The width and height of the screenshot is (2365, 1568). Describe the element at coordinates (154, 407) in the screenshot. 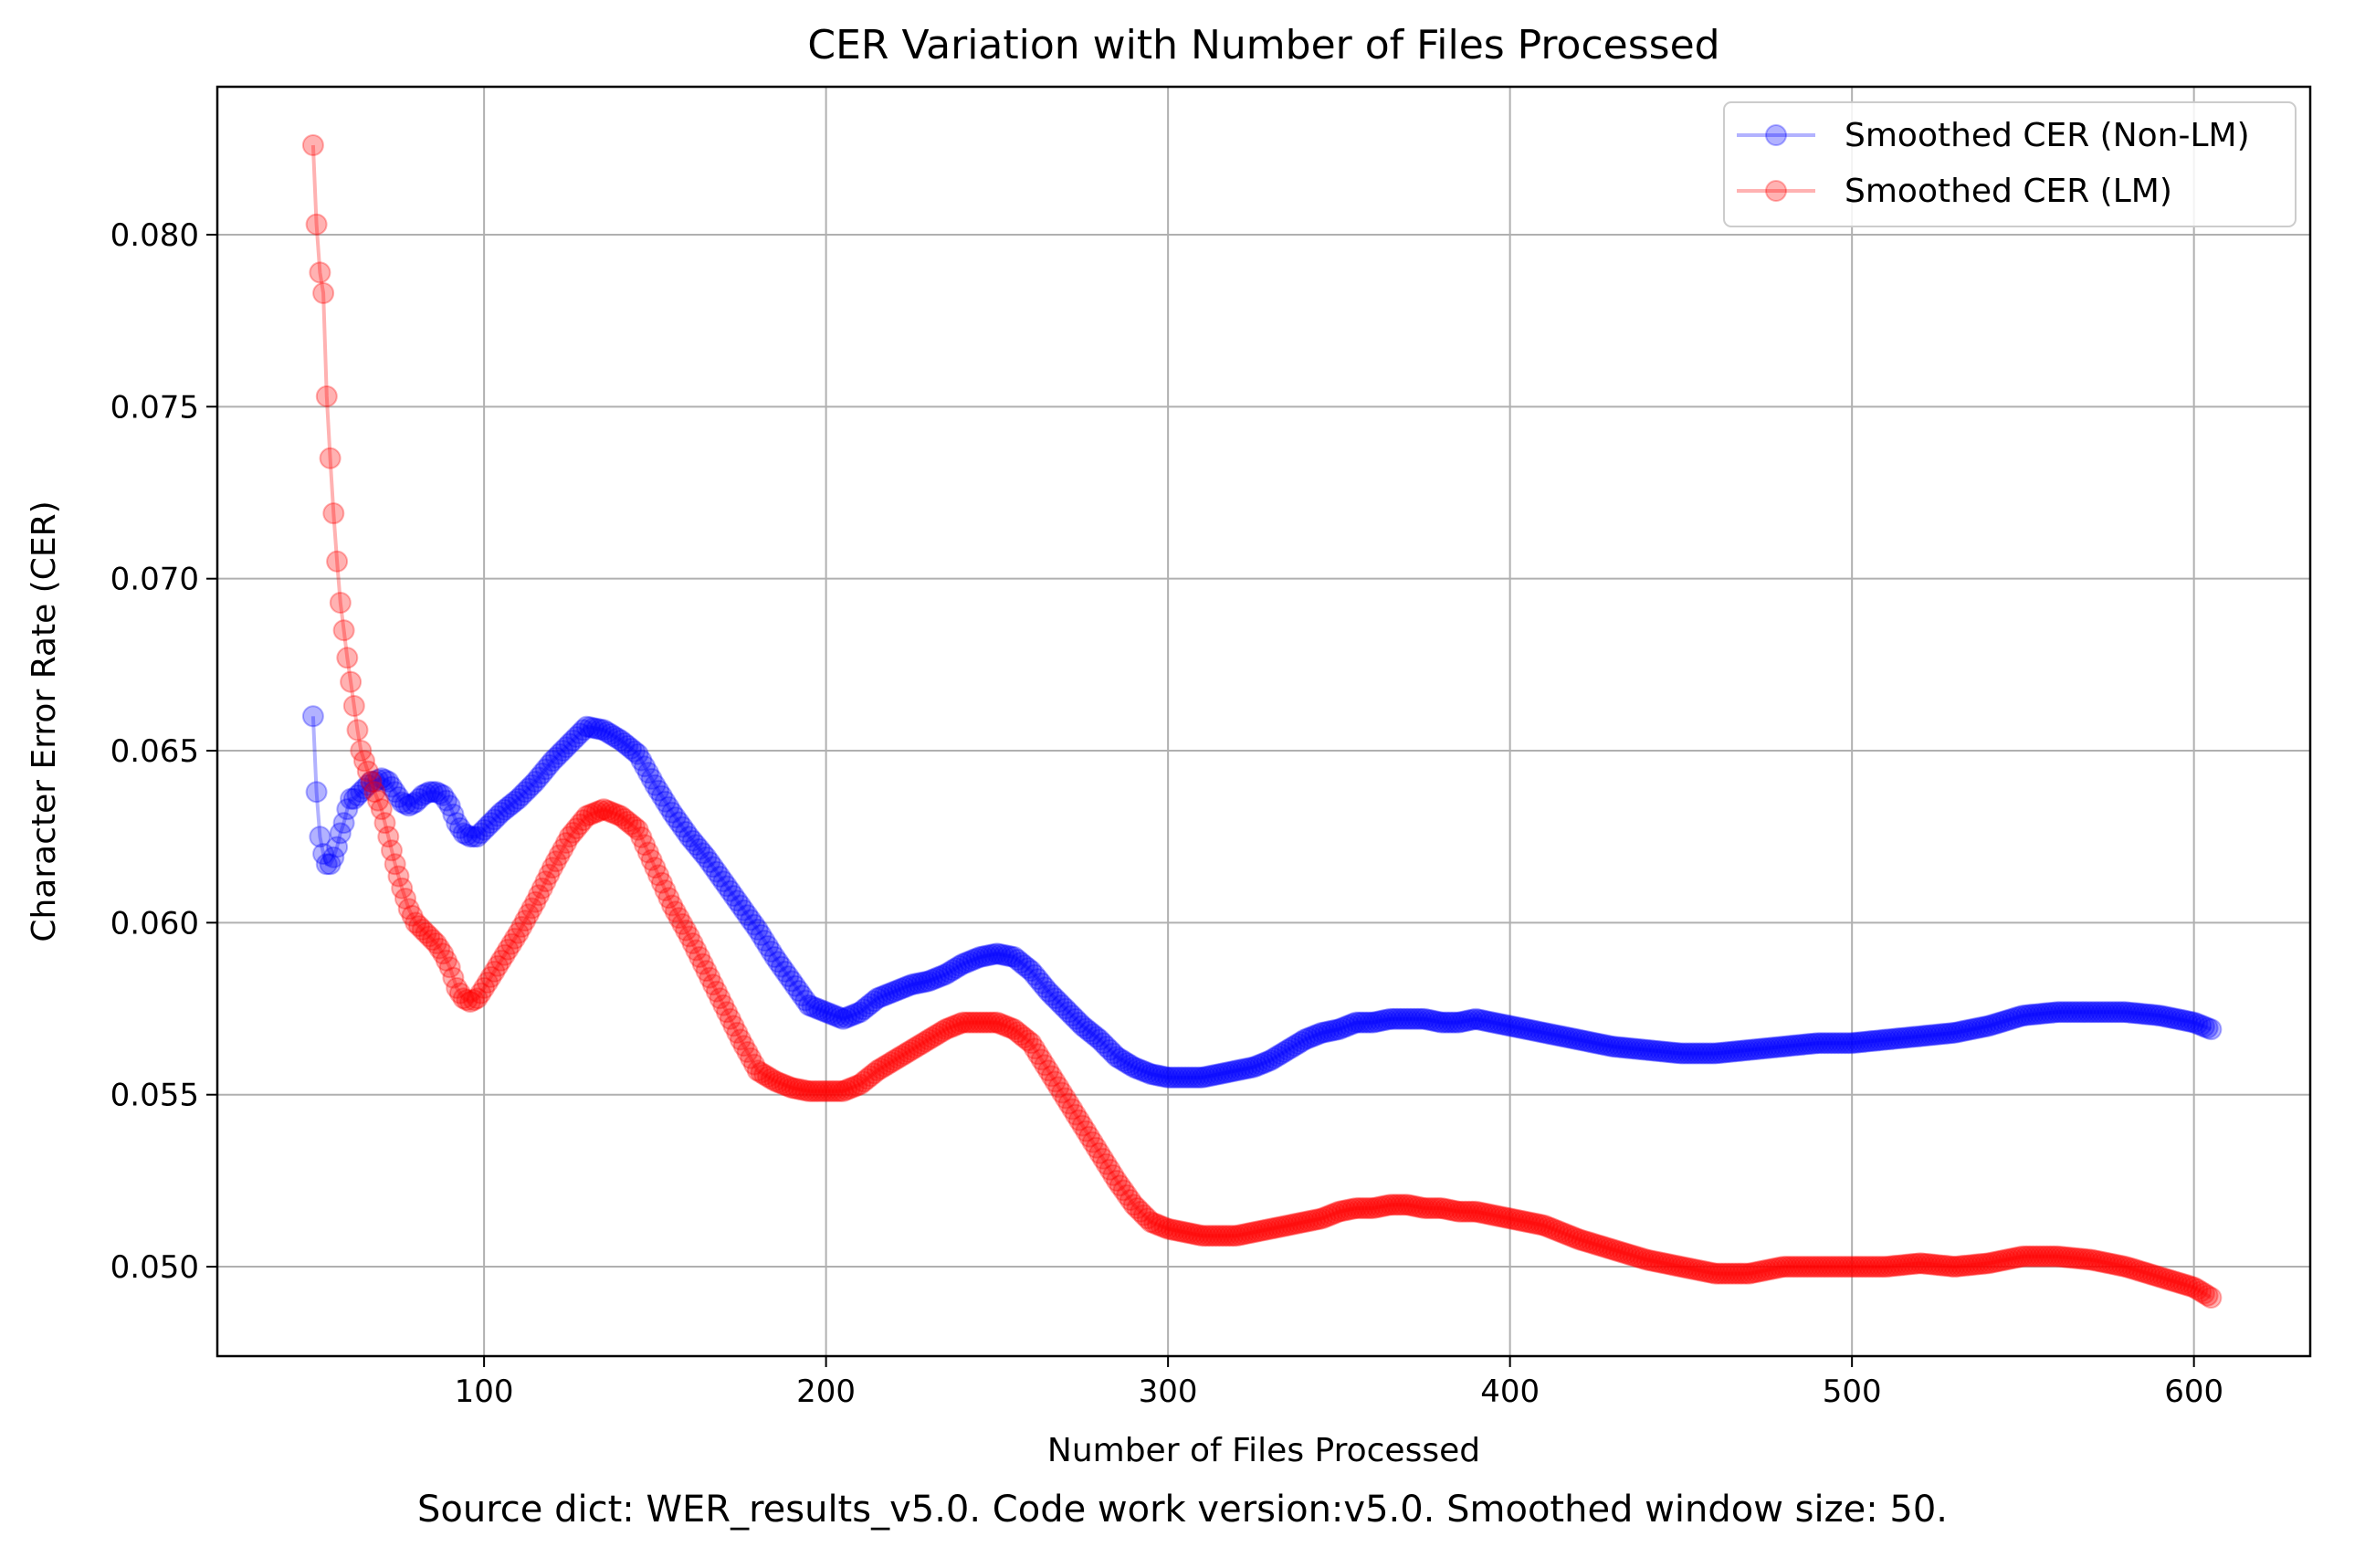

I see `y-tick-label: 0.075` at that location.